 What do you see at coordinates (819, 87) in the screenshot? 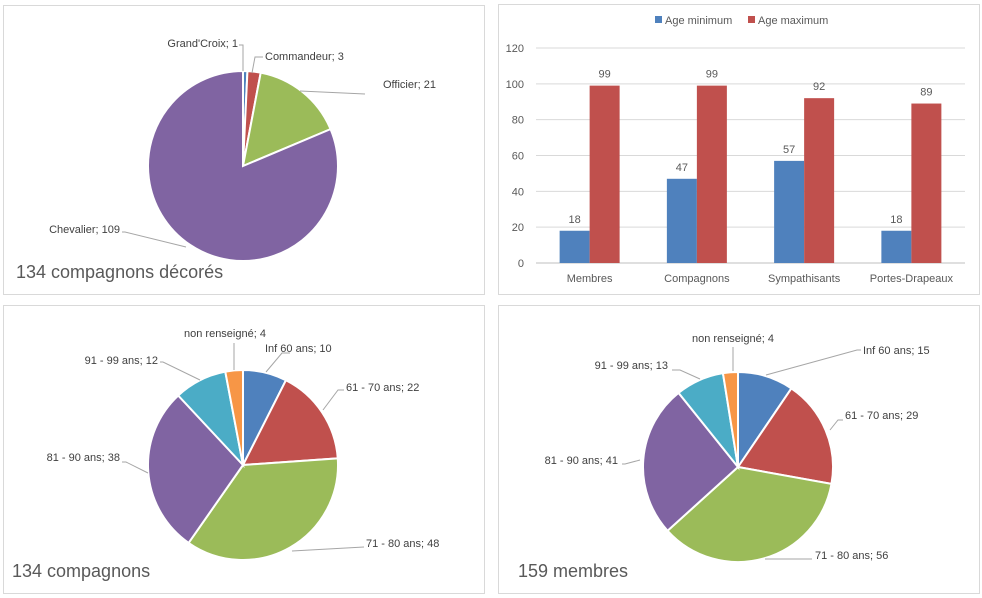
I see `bar-value-label: 92` at bounding box center [819, 87].